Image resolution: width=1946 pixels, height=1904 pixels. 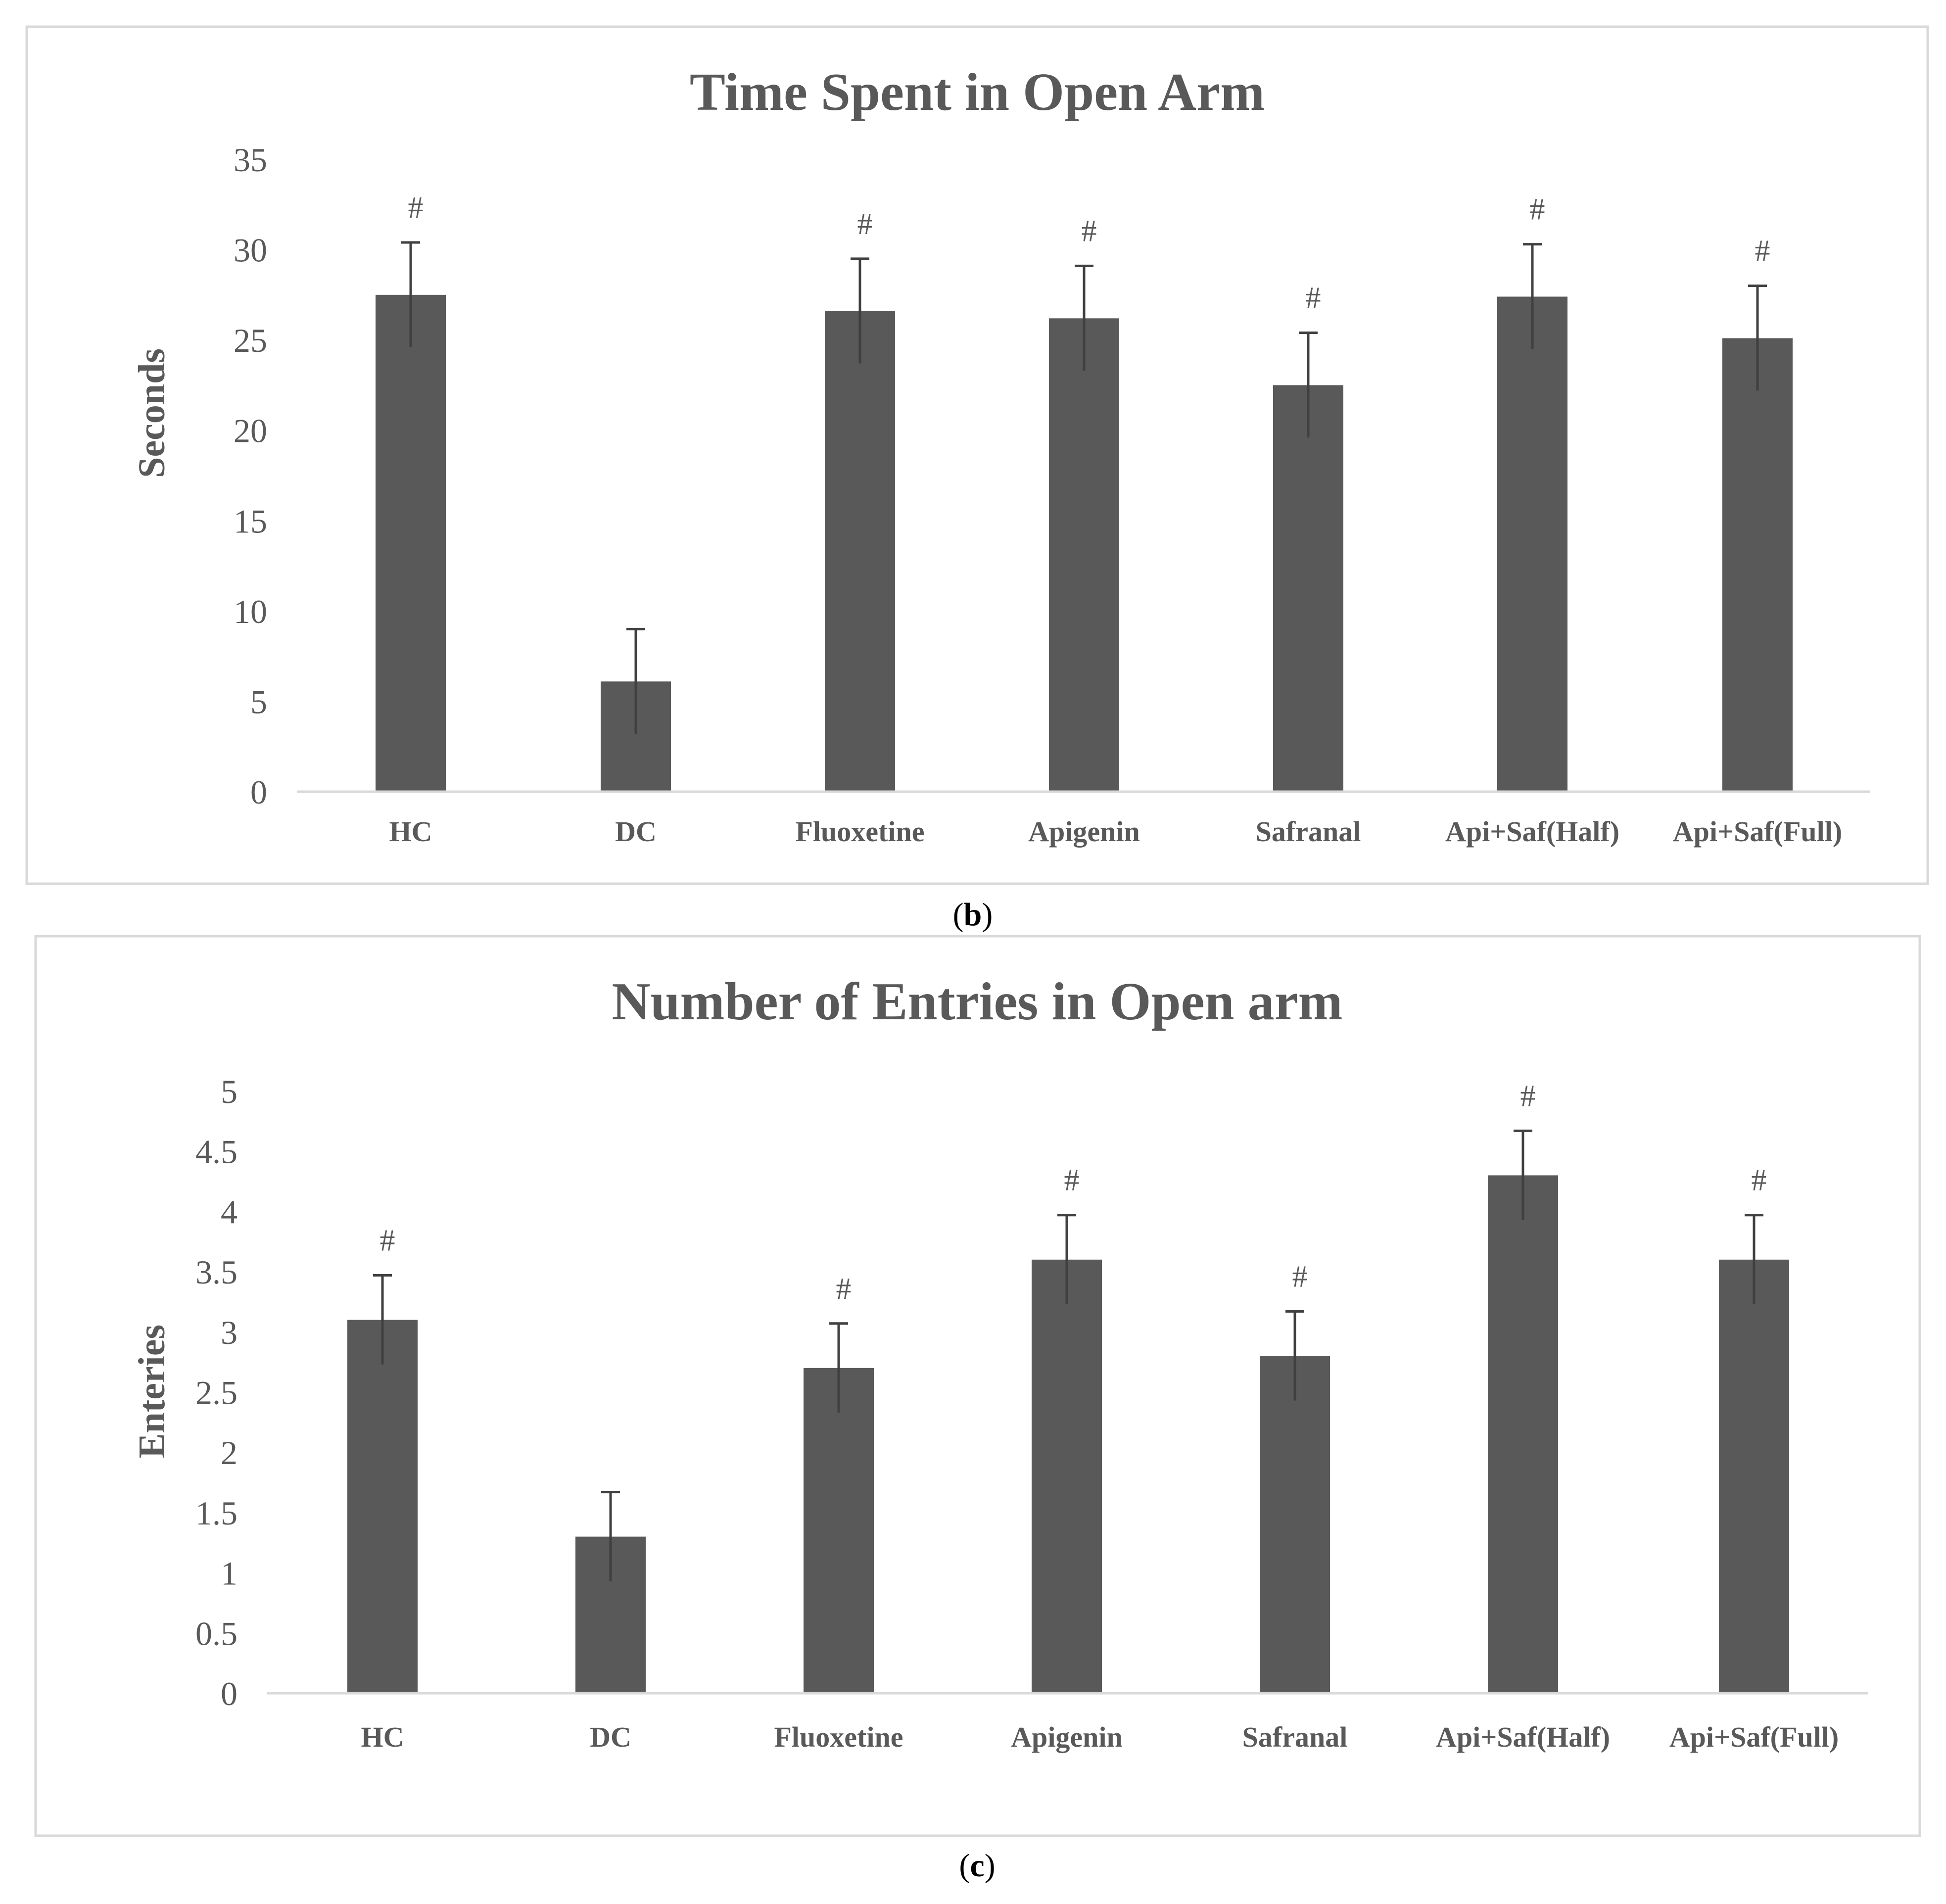 I want to click on y-tick-label: 3, so click(x=229, y=1332).